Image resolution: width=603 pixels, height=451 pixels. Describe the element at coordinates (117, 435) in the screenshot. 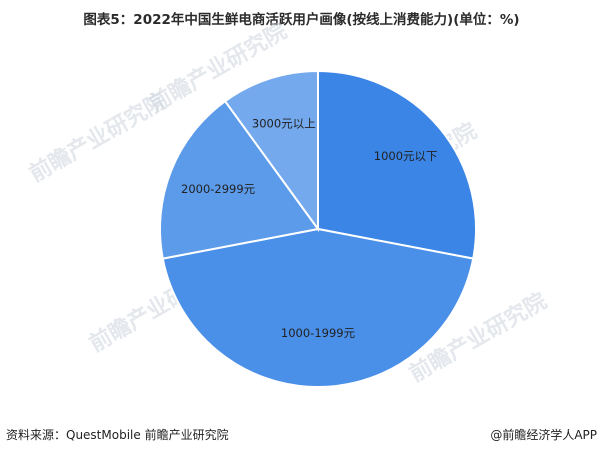

I see `source-note: 资料来源：QuestMobile 前瞻产业研究院` at that location.